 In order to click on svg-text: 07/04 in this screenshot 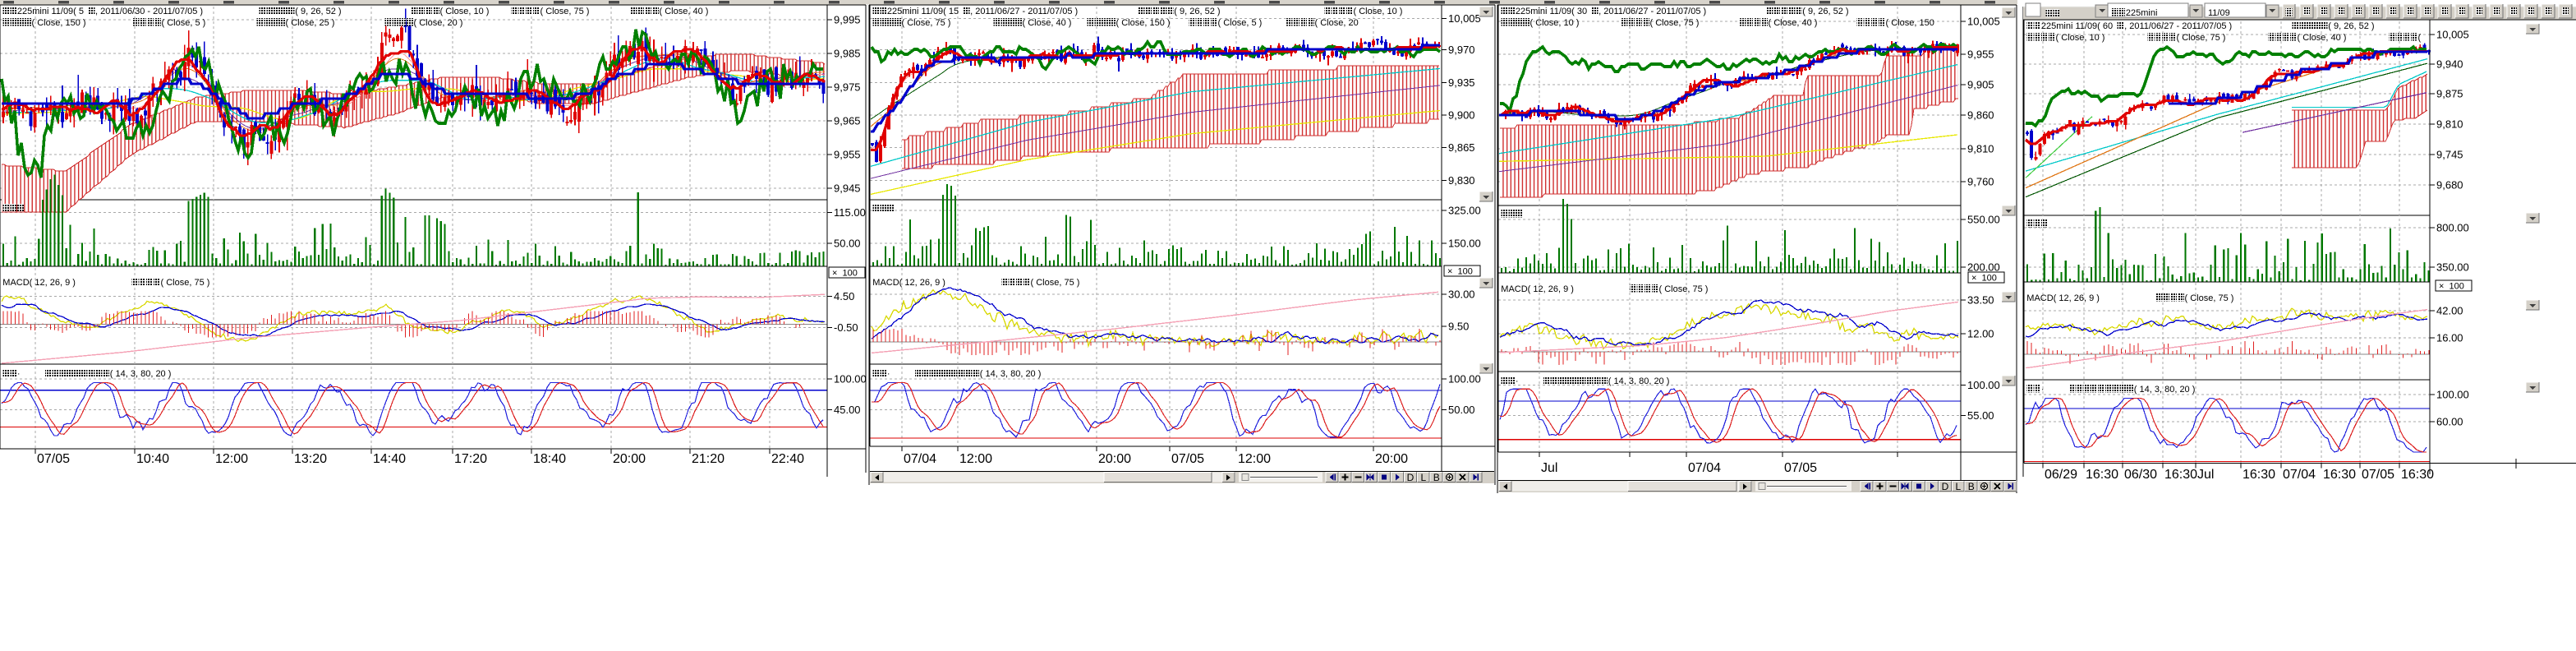, I will do `click(2299, 475)`.